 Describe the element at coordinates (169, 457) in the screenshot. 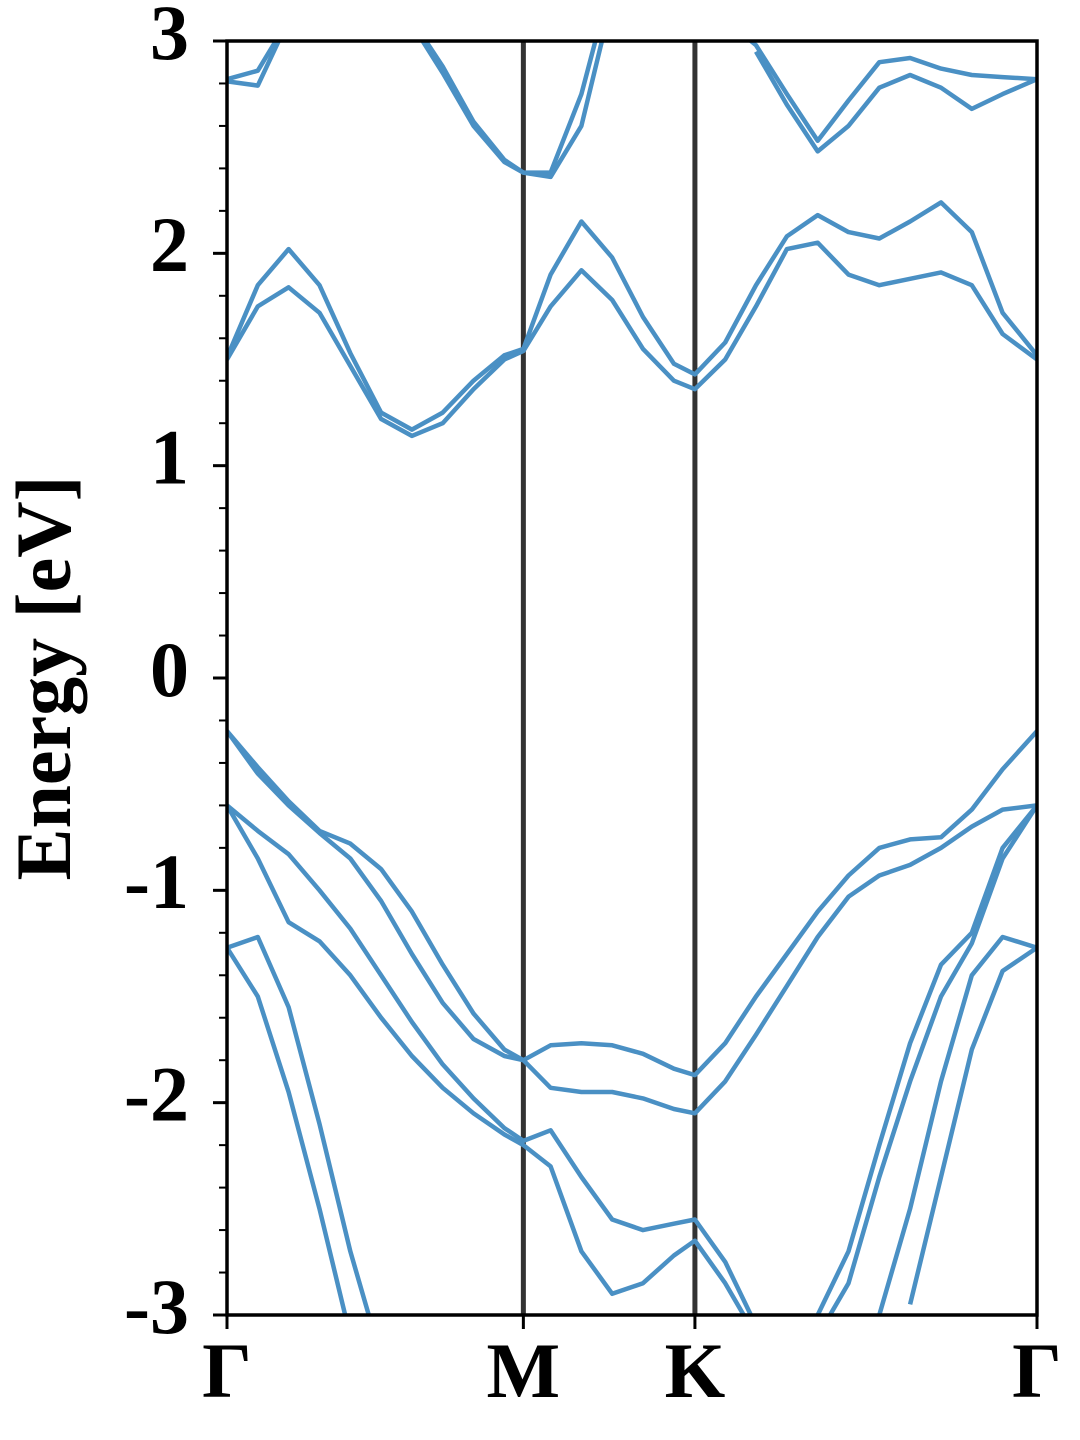

I see `y-tick-label: 1` at that location.